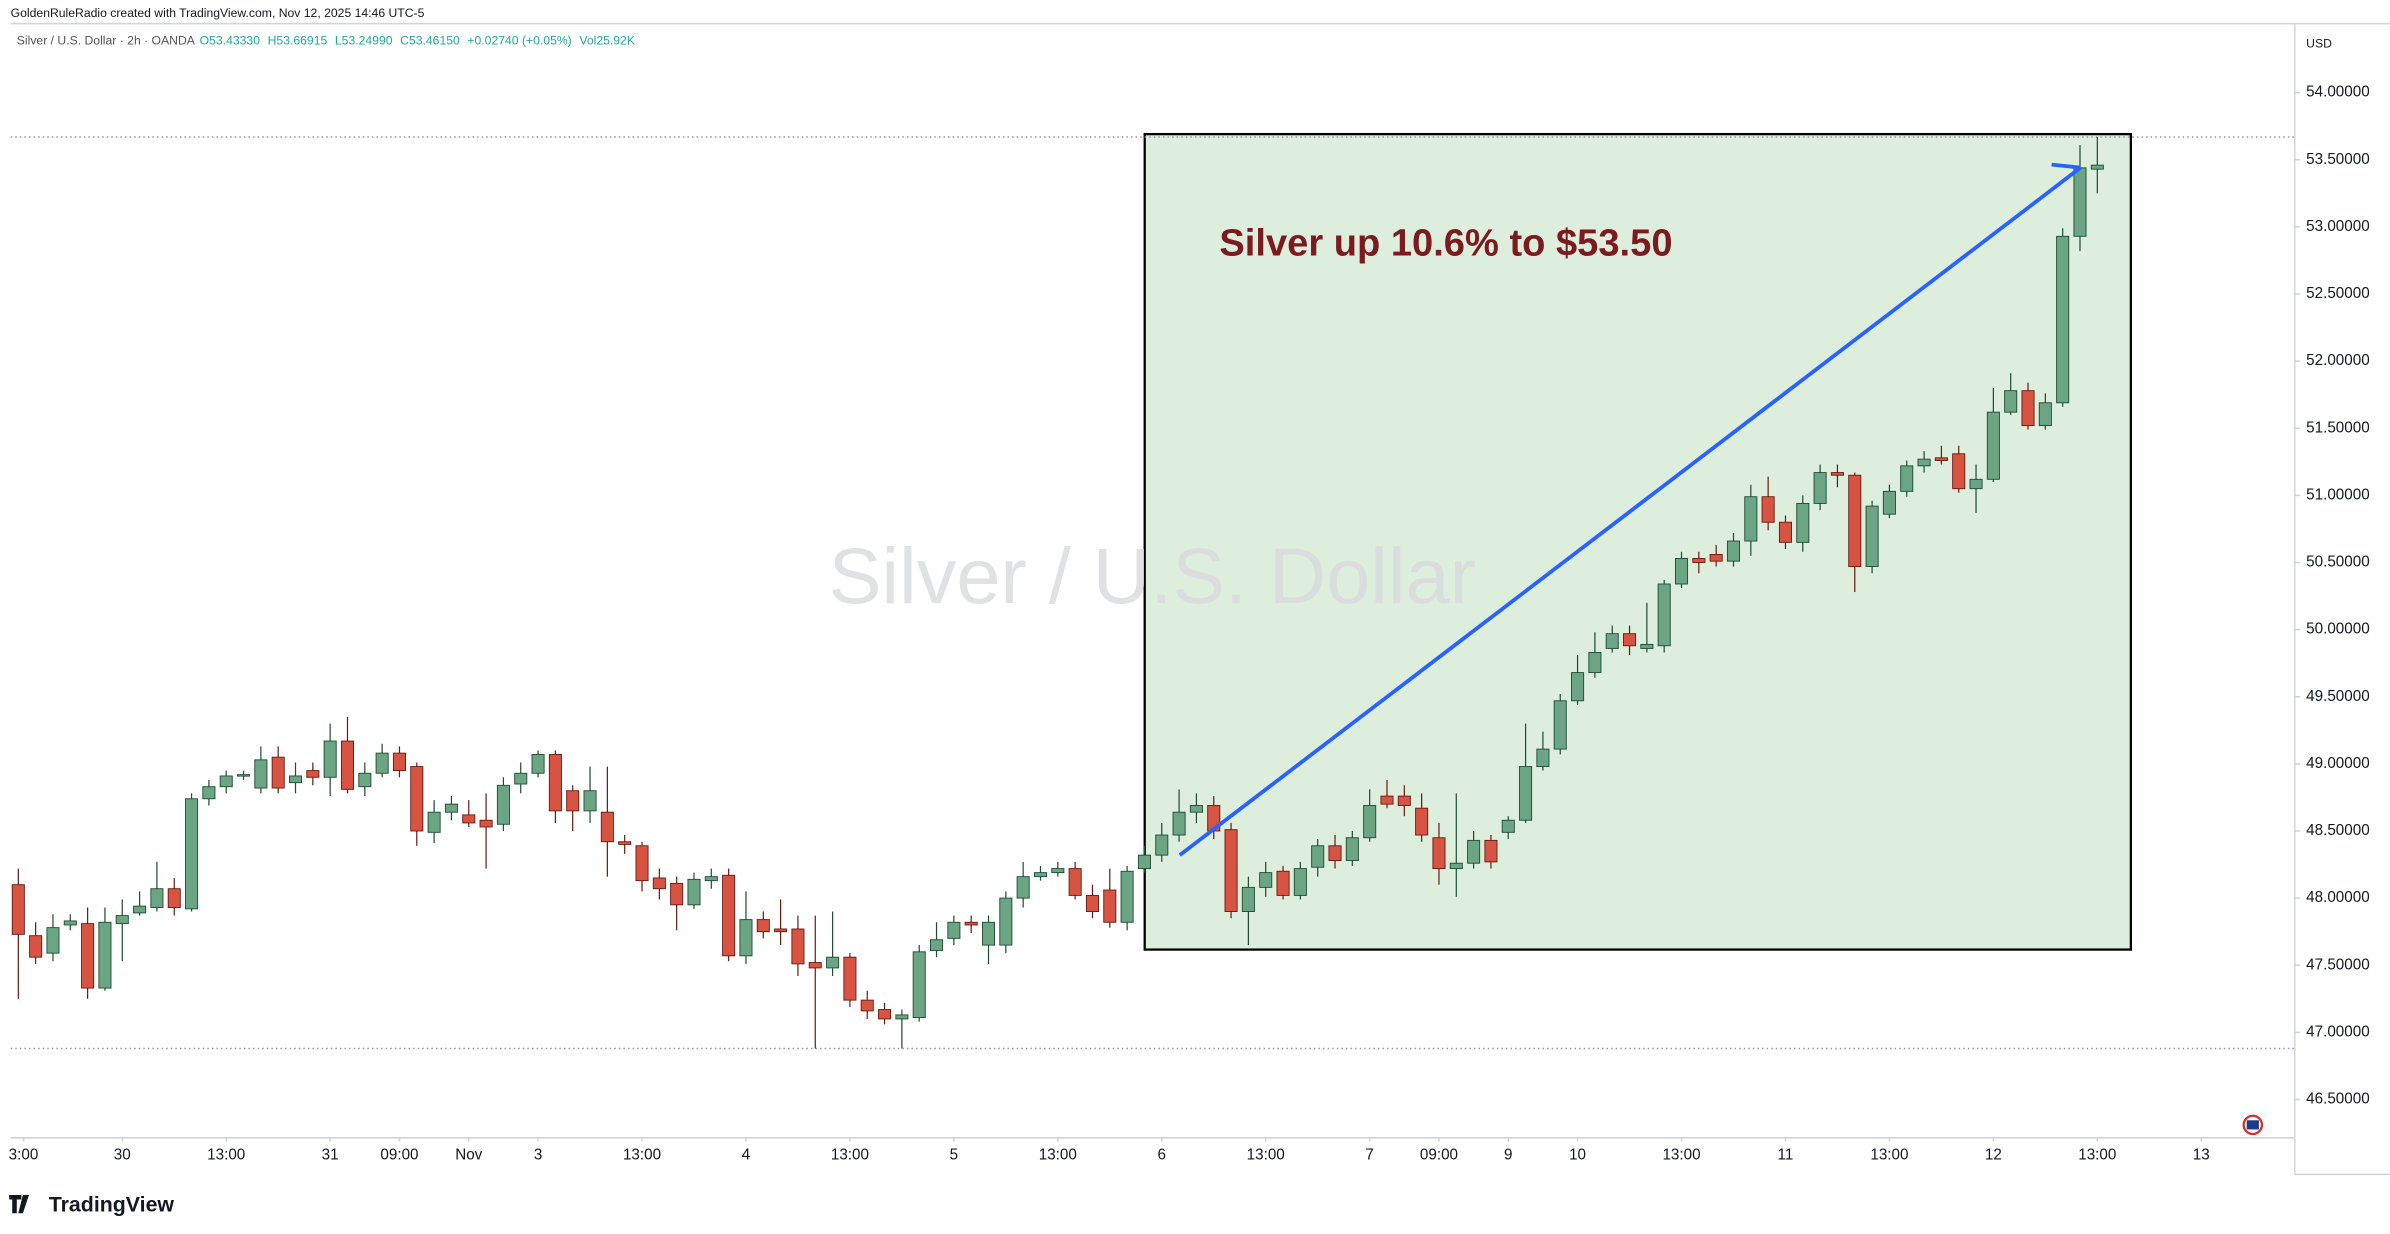 The image size is (2390, 1234). What do you see at coordinates (2252, 1125) in the screenshot?
I see `flag-icon-inner` at bounding box center [2252, 1125].